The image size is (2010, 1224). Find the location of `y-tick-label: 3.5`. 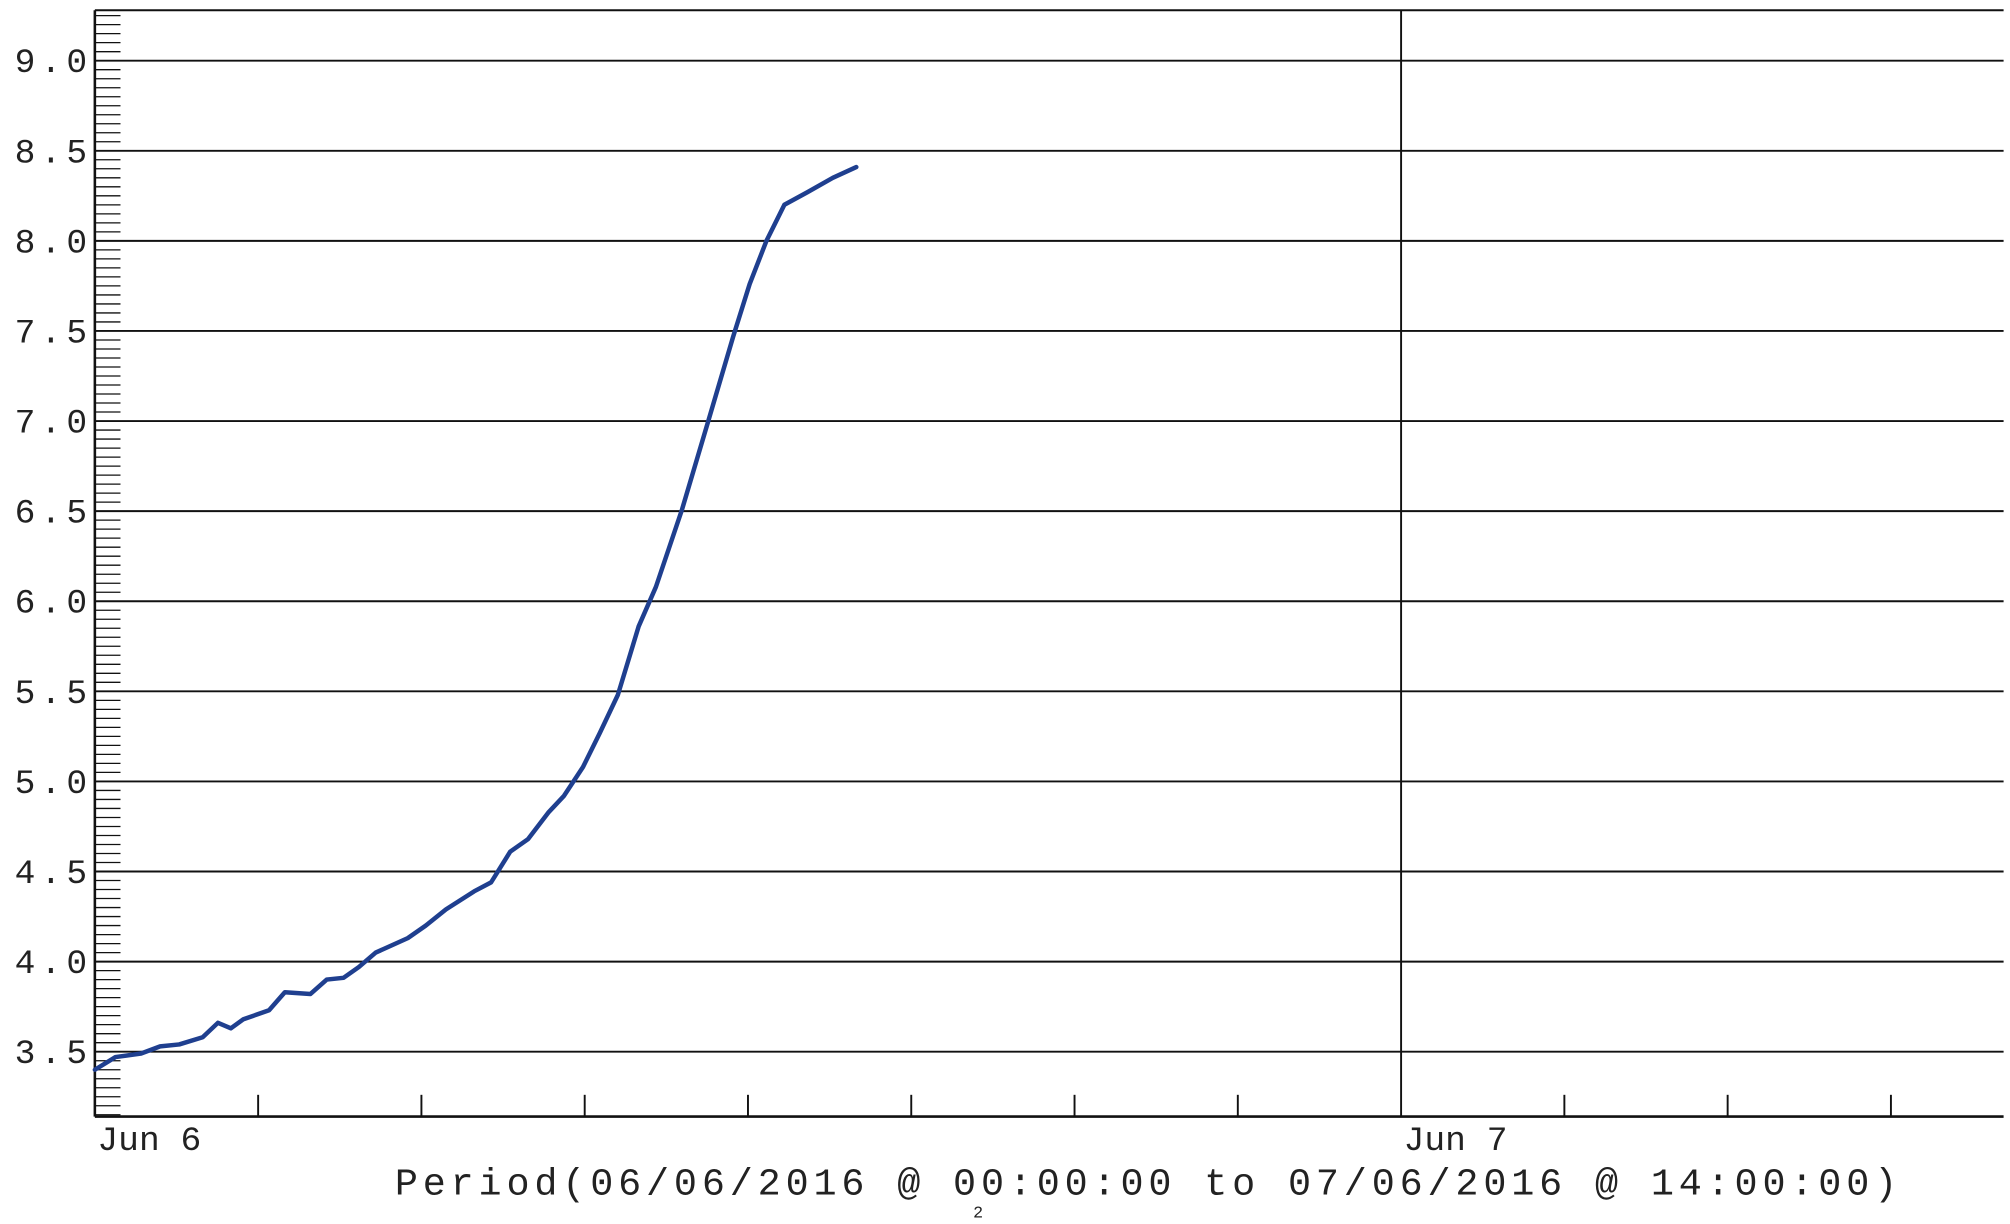

y-tick-label: 3.5 is located at coordinates (54, 1054).